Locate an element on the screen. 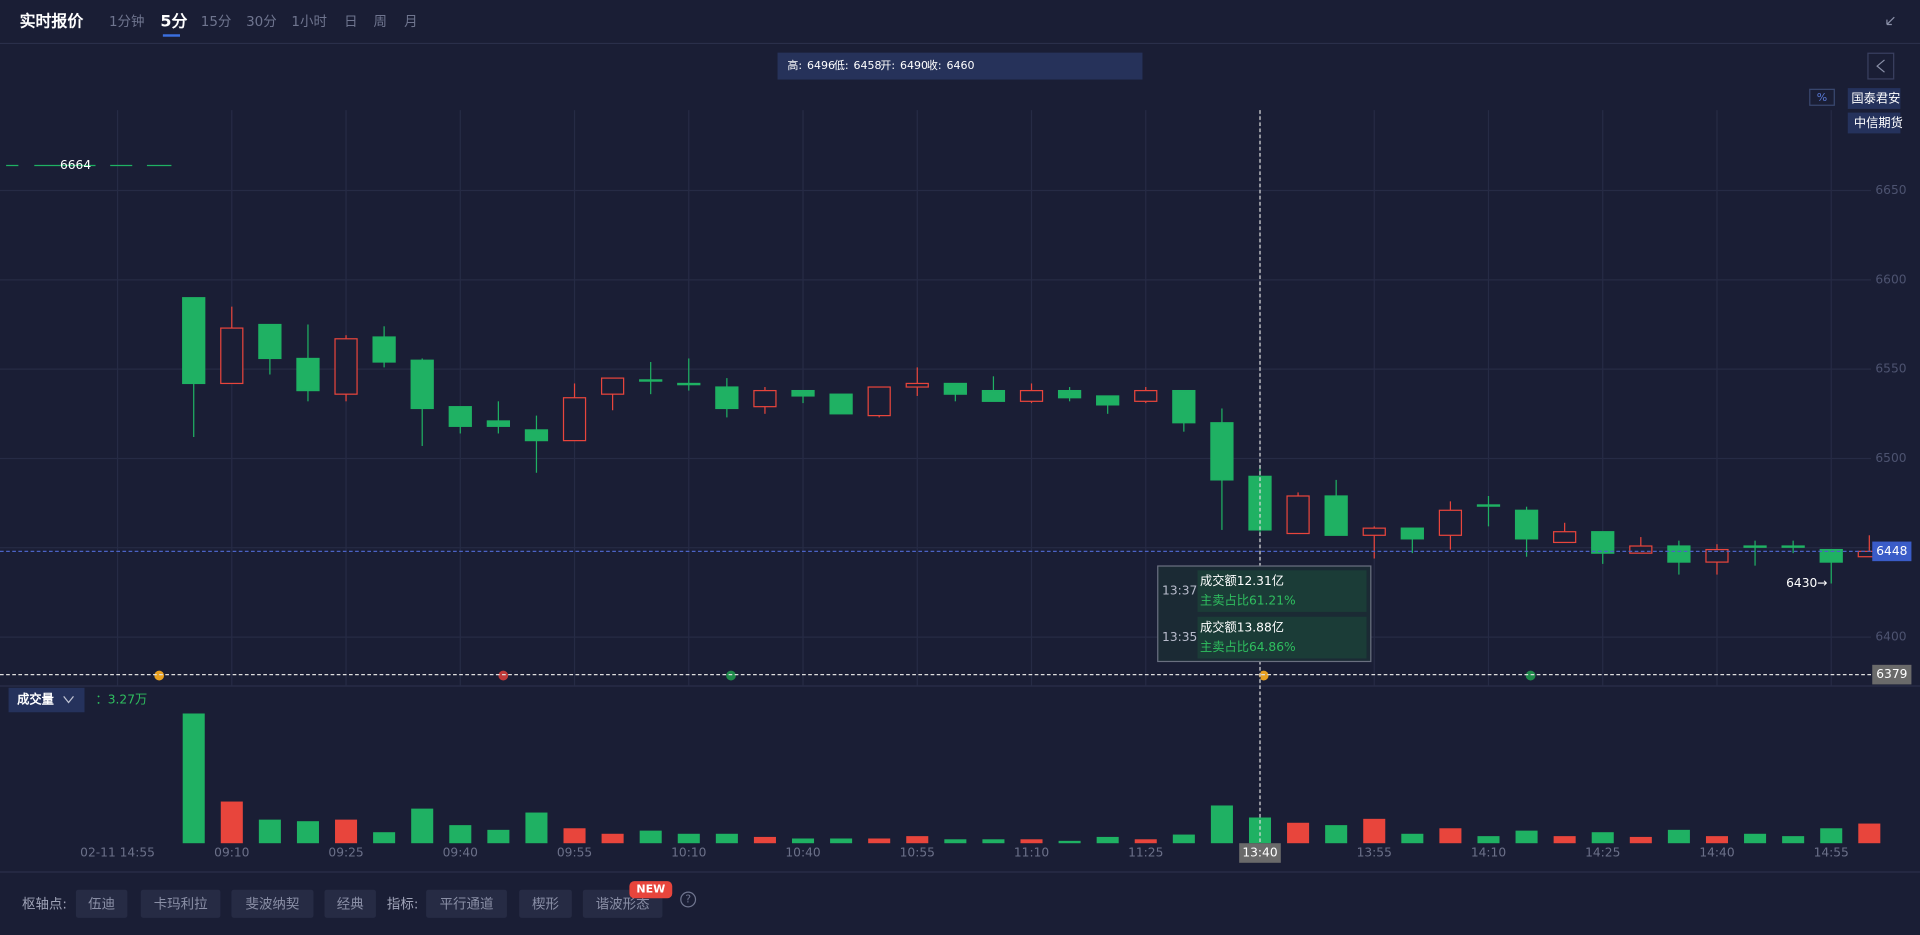  last-price-tag is located at coordinates (1892, 551).